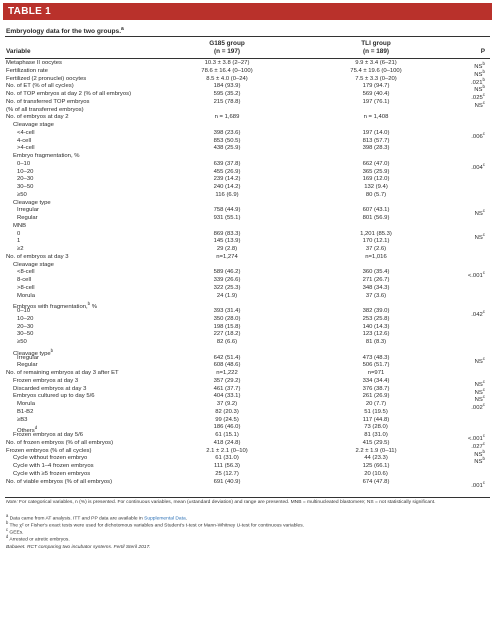  Describe the element at coordinates (227, 179) in the screenshot. I see `g185-value: 239 (14.2)` at that location.